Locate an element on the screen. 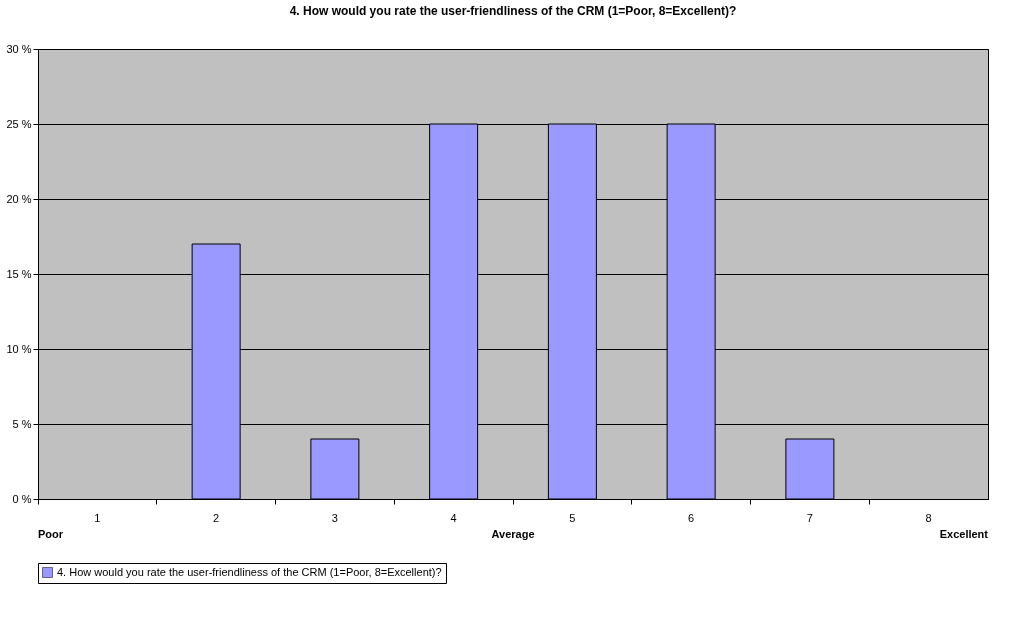  text: Poor is located at coordinates (51, 534).